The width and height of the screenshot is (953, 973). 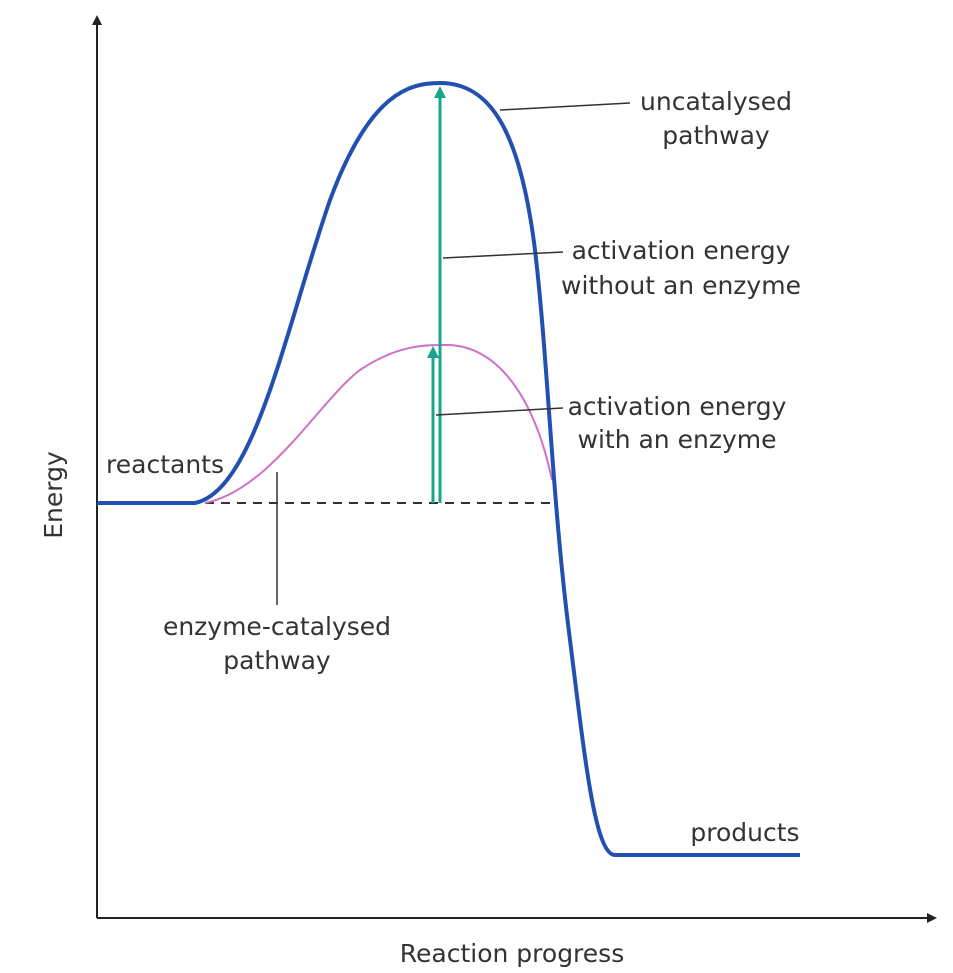 What do you see at coordinates (677, 439) in the screenshot?
I see `label: with an enzyme` at bounding box center [677, 439].